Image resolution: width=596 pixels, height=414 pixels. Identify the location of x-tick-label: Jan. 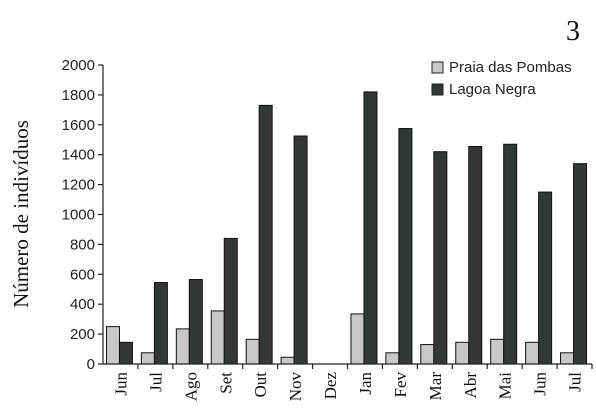
(365, 383).